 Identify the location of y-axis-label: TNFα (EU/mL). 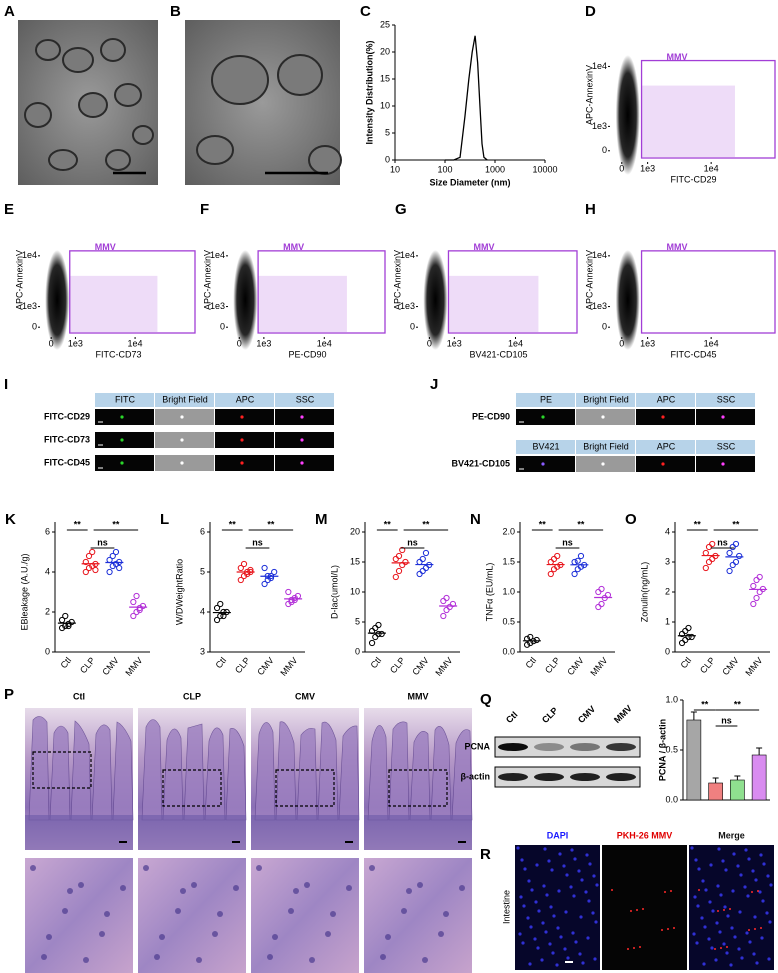
(489, 592).